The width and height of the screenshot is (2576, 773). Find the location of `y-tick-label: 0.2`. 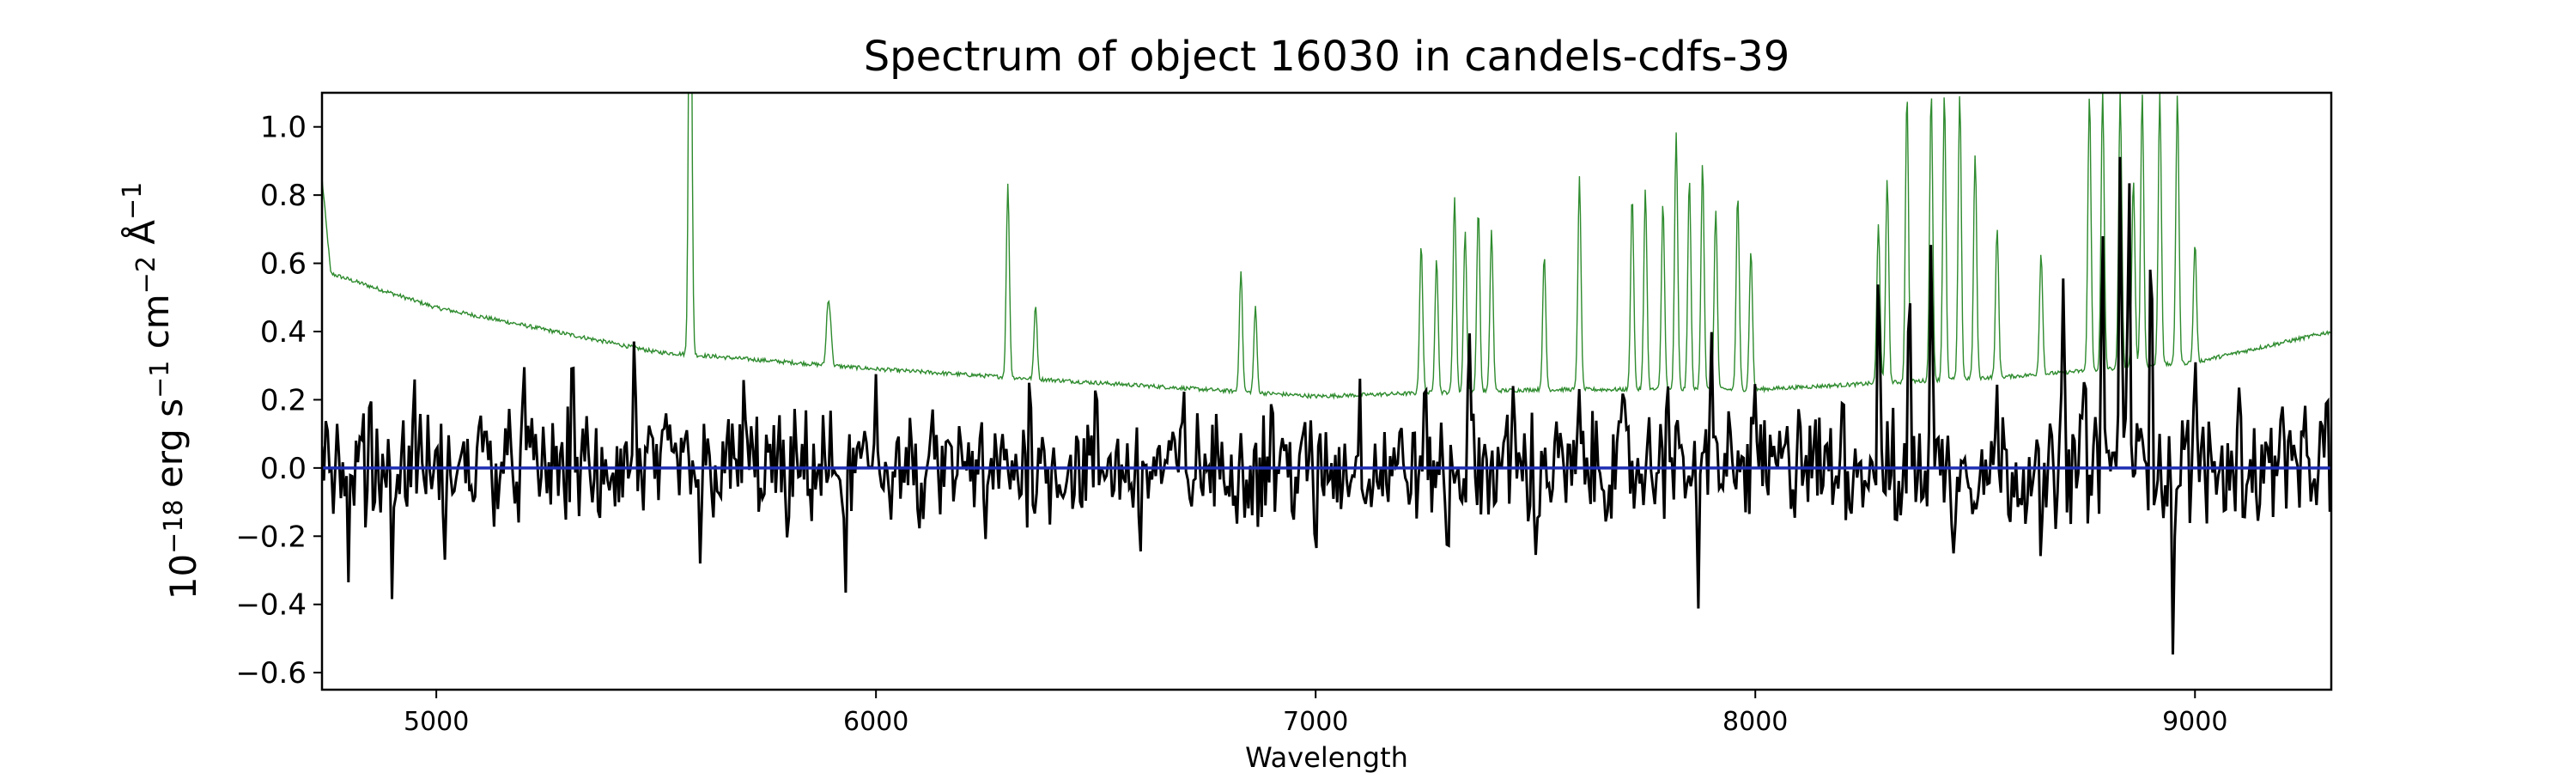

y-tick-label: 0.2 is located at coordinates (283, 400).